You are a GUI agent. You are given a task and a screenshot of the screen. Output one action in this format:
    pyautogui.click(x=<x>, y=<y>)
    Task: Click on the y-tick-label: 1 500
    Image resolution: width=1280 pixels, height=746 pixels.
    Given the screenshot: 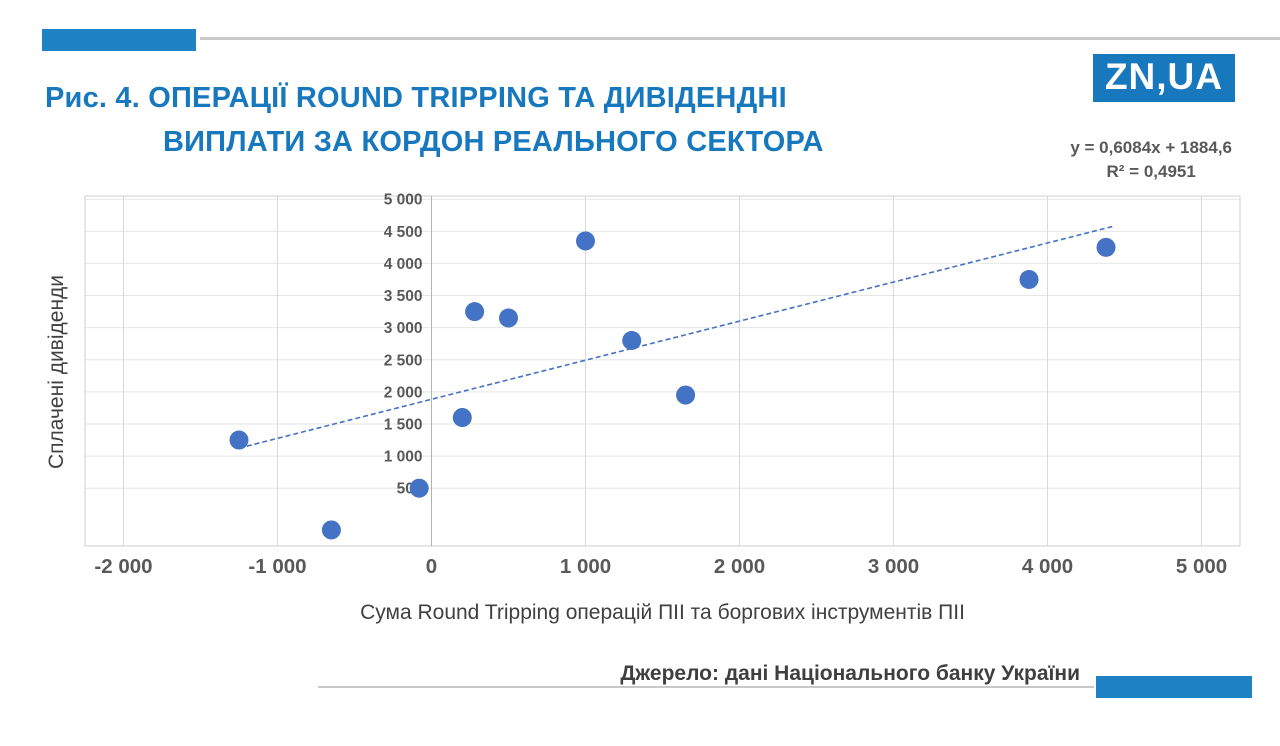 What is the action you would take?
    pyautogui.click(x=403, y=424)
    